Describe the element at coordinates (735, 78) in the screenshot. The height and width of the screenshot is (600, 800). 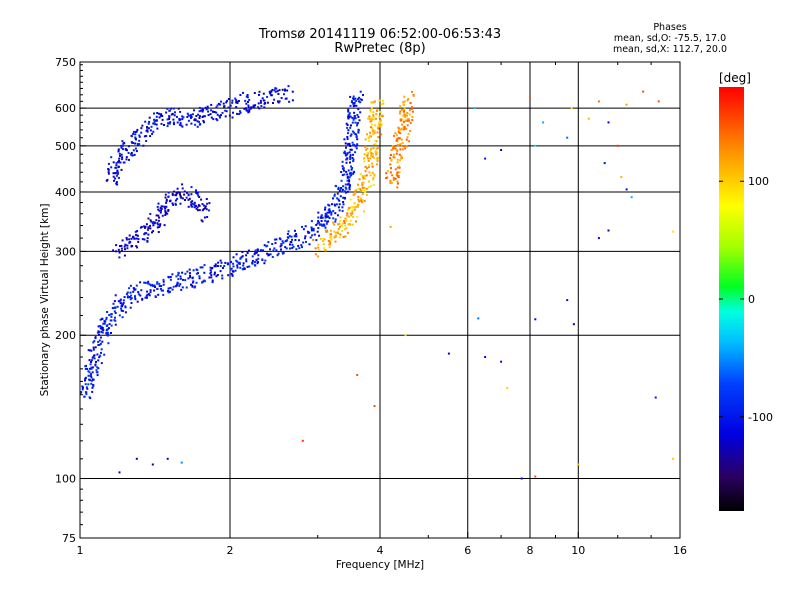
I see `colorbar-label: [deg]` at that location.